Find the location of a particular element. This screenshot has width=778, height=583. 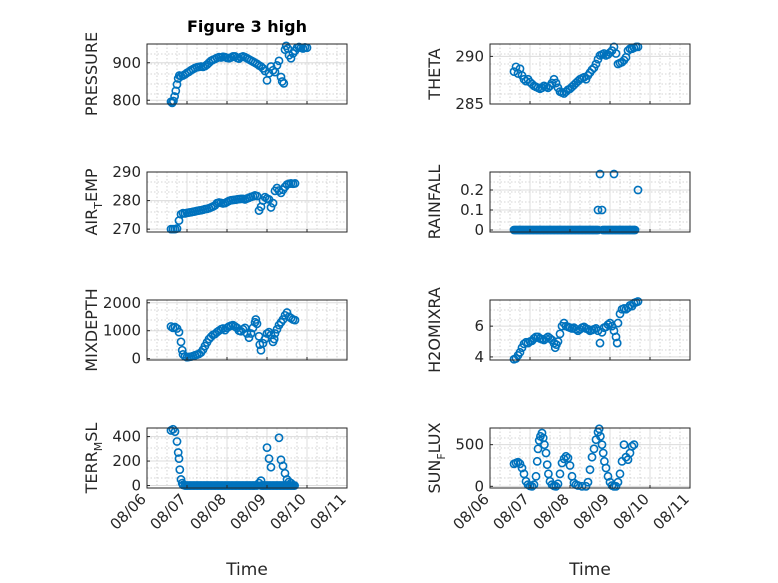

y-tick-label: 800 is located at coordinates (126, 100).